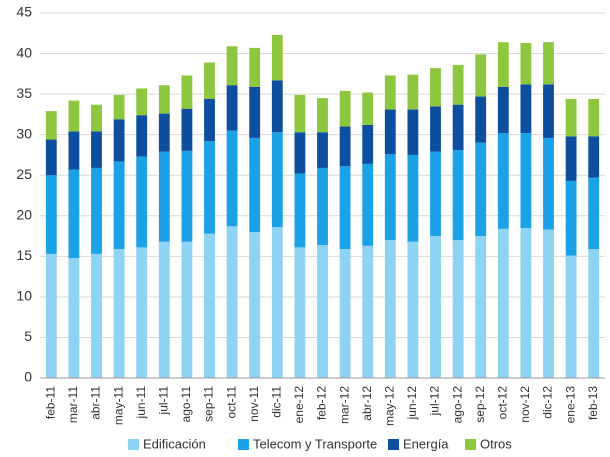 The width and height of the screenshot is (610, 457). What do you see at coordinates (502, 403) in the screenshot?
I see `x-tick-label: oct-12` at bounding box center [502, 403].